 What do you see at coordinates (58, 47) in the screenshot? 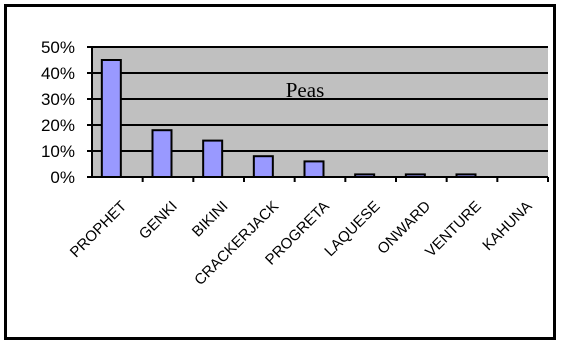
I see `y-tick-label: 50%` at bounding box center [58, 47].